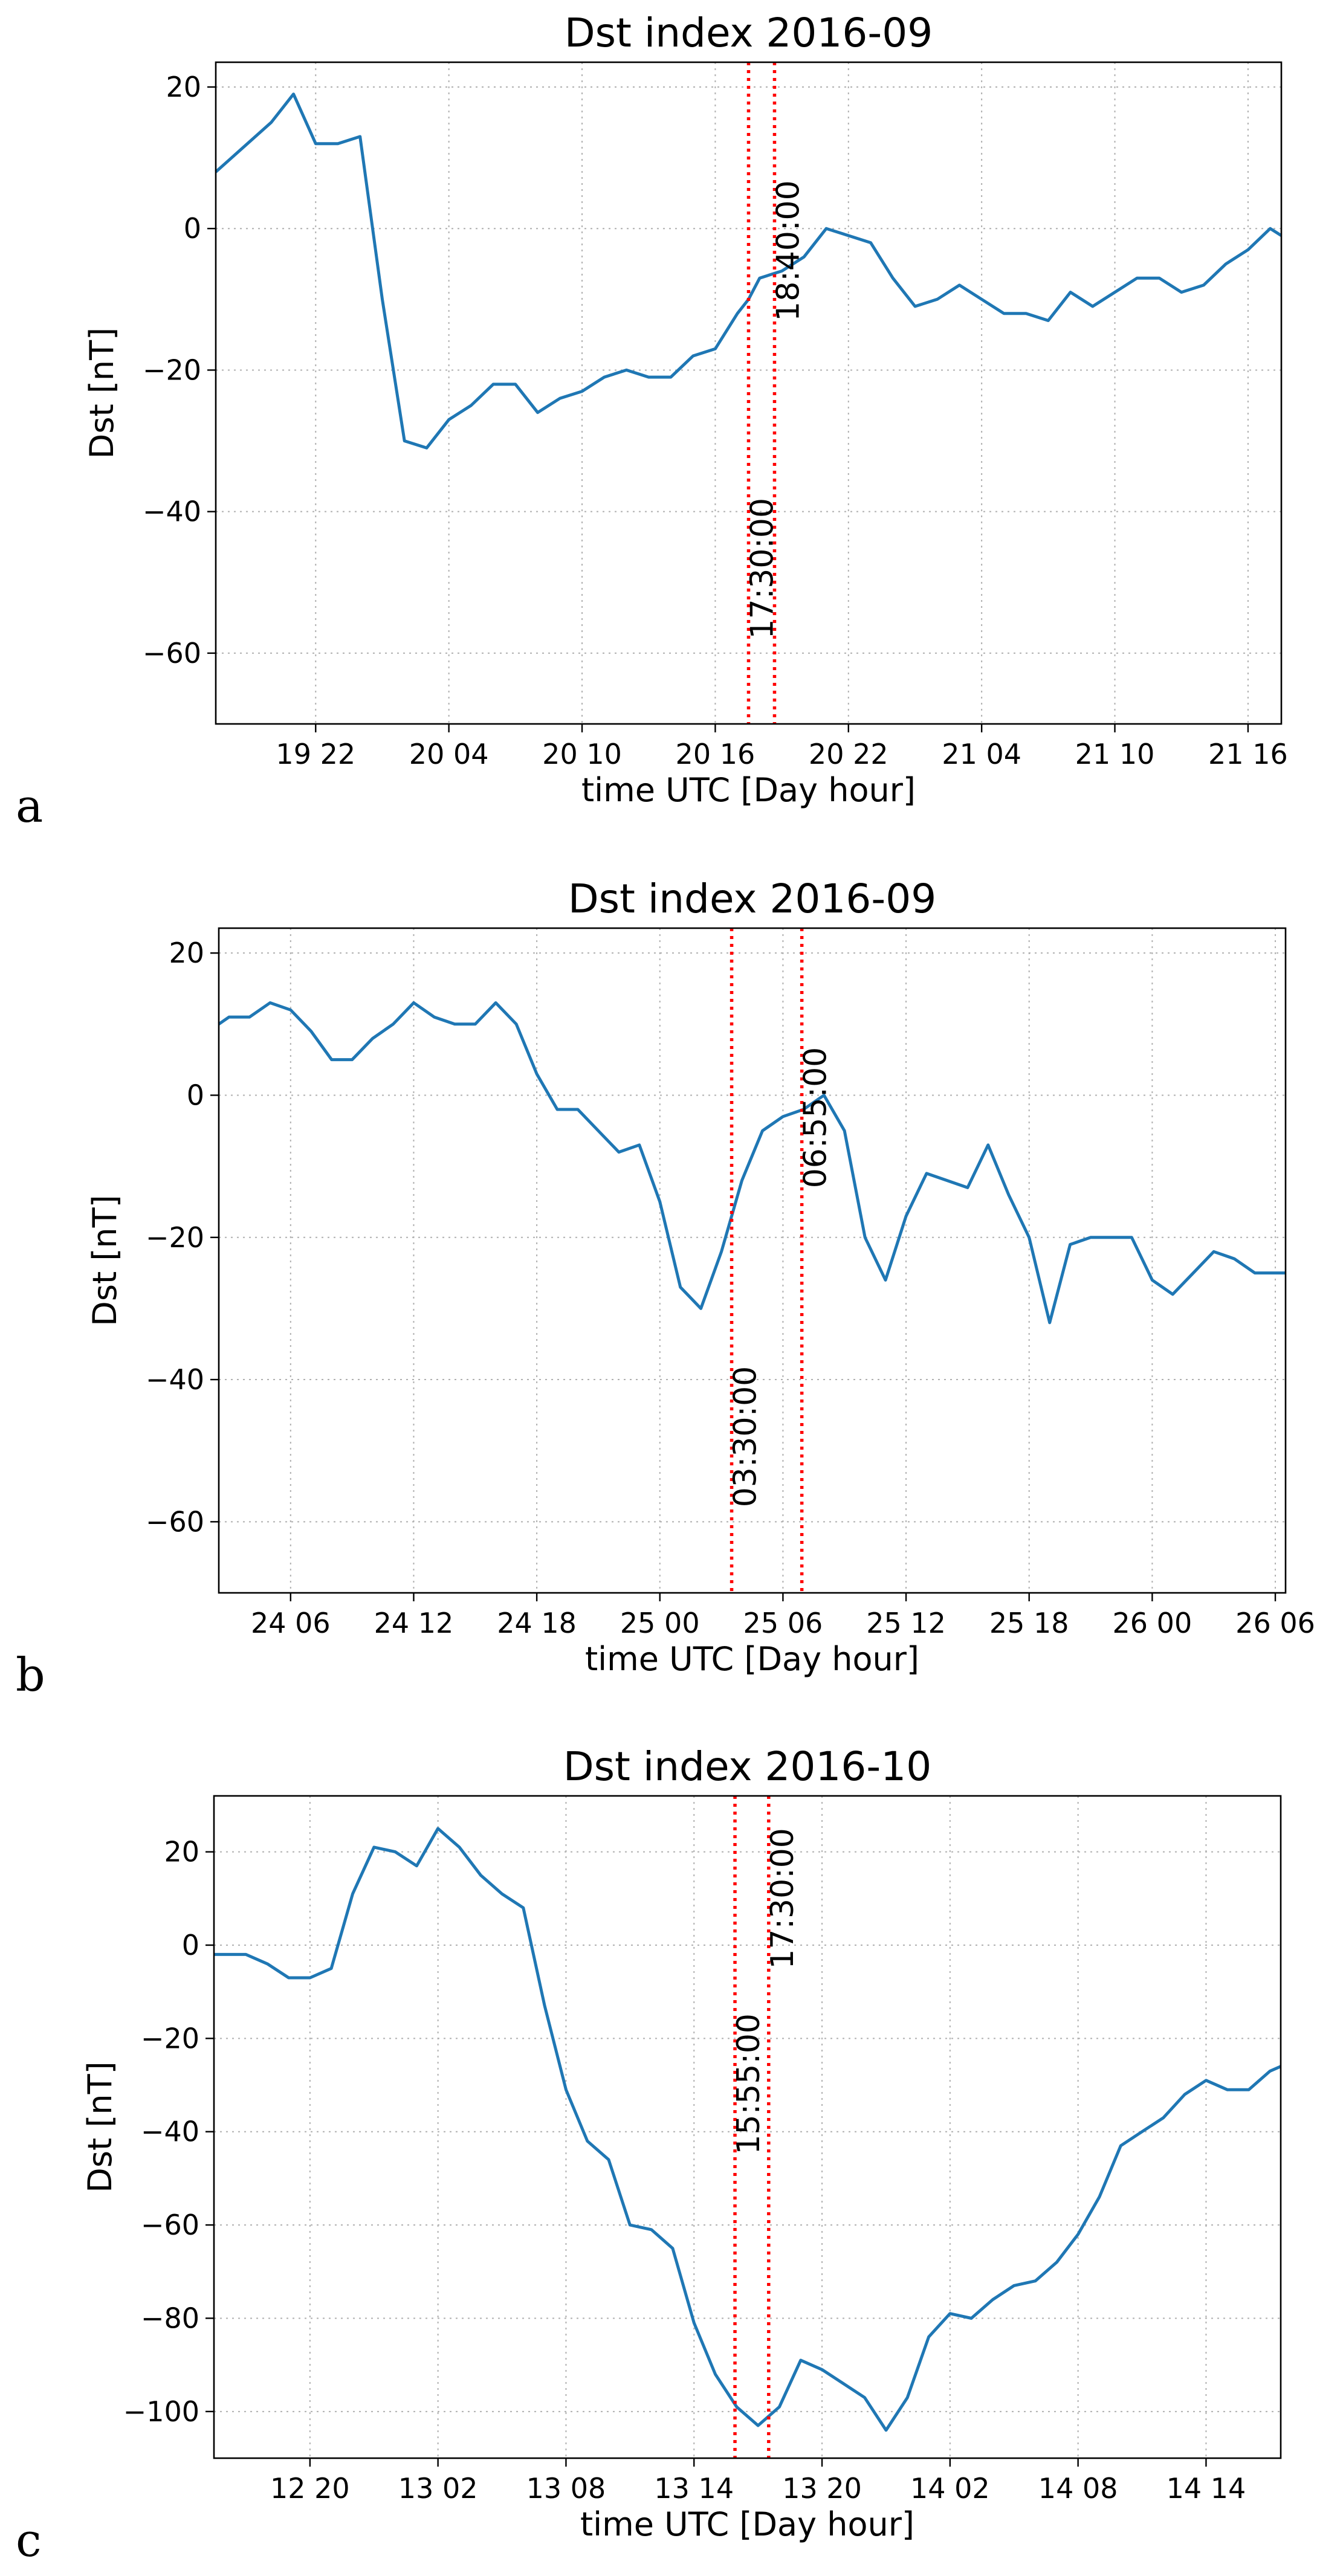 Image resolution: width=1317 pixels, height=2576 pixels. I want to click on panel-letter: a, so click(29, 806).